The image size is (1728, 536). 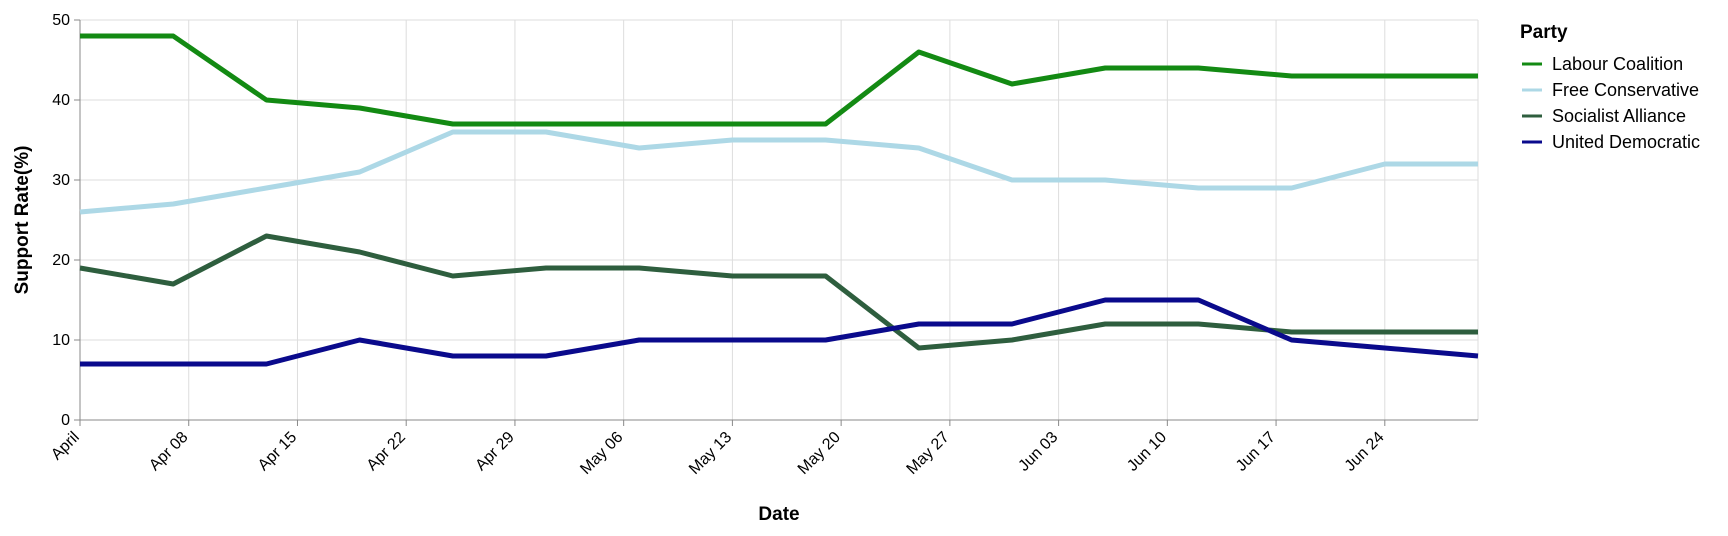 What do you see at coordinates (928, 453) in the screenshot?
I see `x-tick-label: May 27` at bounding box center [928, 453].